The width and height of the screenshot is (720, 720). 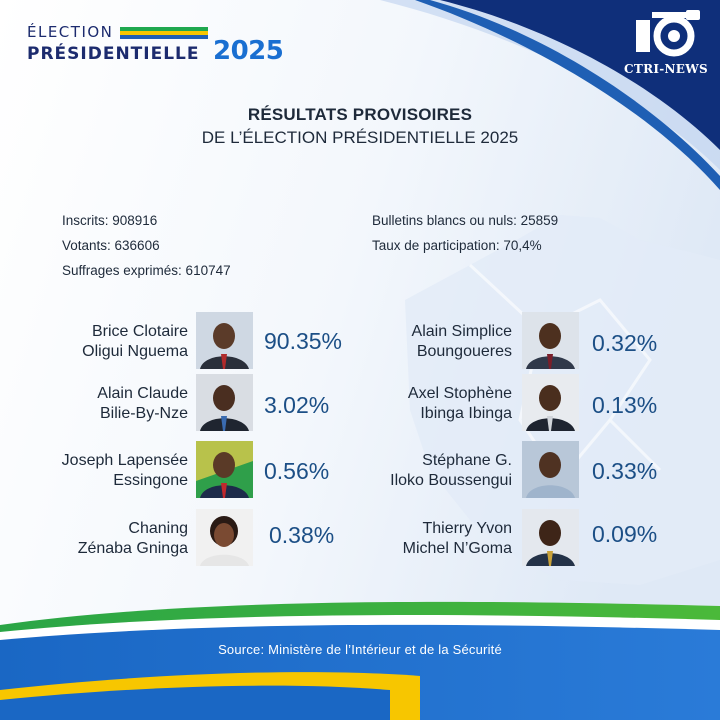 I want to click on candidate-name: Alain Claude Bilie-By-Nze, so click(x=104, y=404).